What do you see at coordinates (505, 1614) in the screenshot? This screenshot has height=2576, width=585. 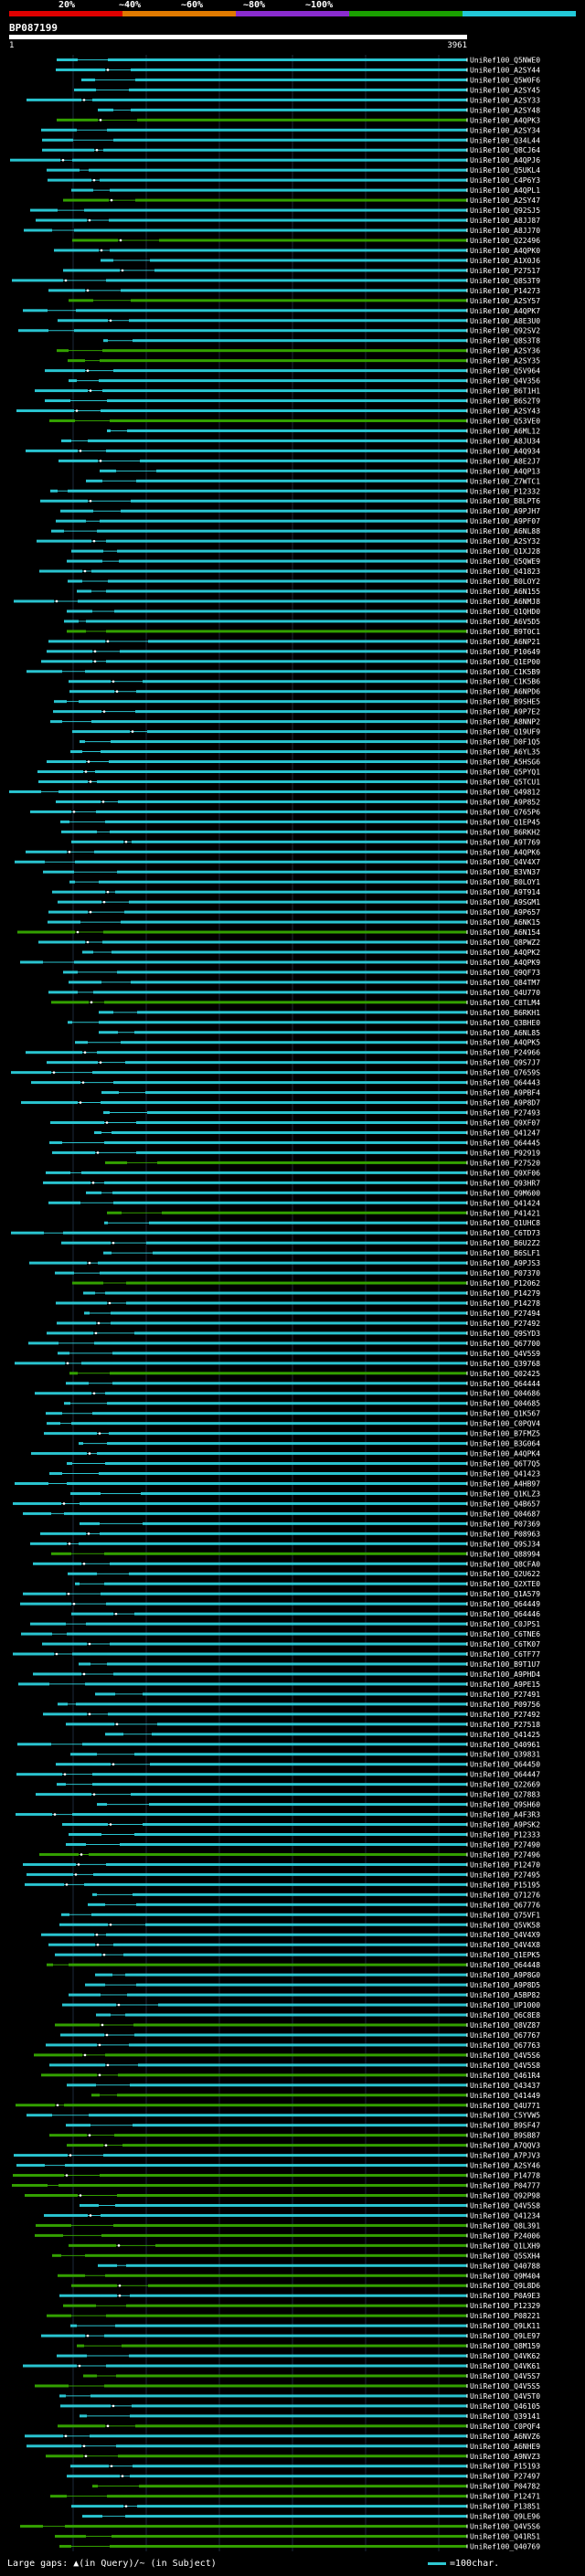 I see `hit-label: UniRef100_Q64446` at bounding box center [505, 1614].